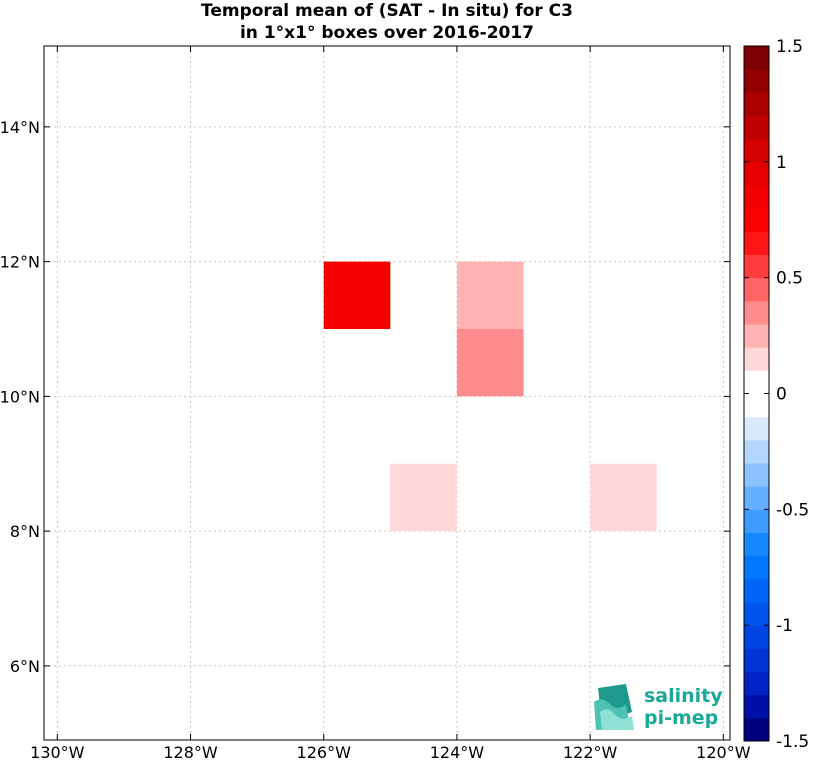  Describe the element at coordinates (789, 47) in the screenshot. I see `colorbar-tick-label: 1.5` at that location.